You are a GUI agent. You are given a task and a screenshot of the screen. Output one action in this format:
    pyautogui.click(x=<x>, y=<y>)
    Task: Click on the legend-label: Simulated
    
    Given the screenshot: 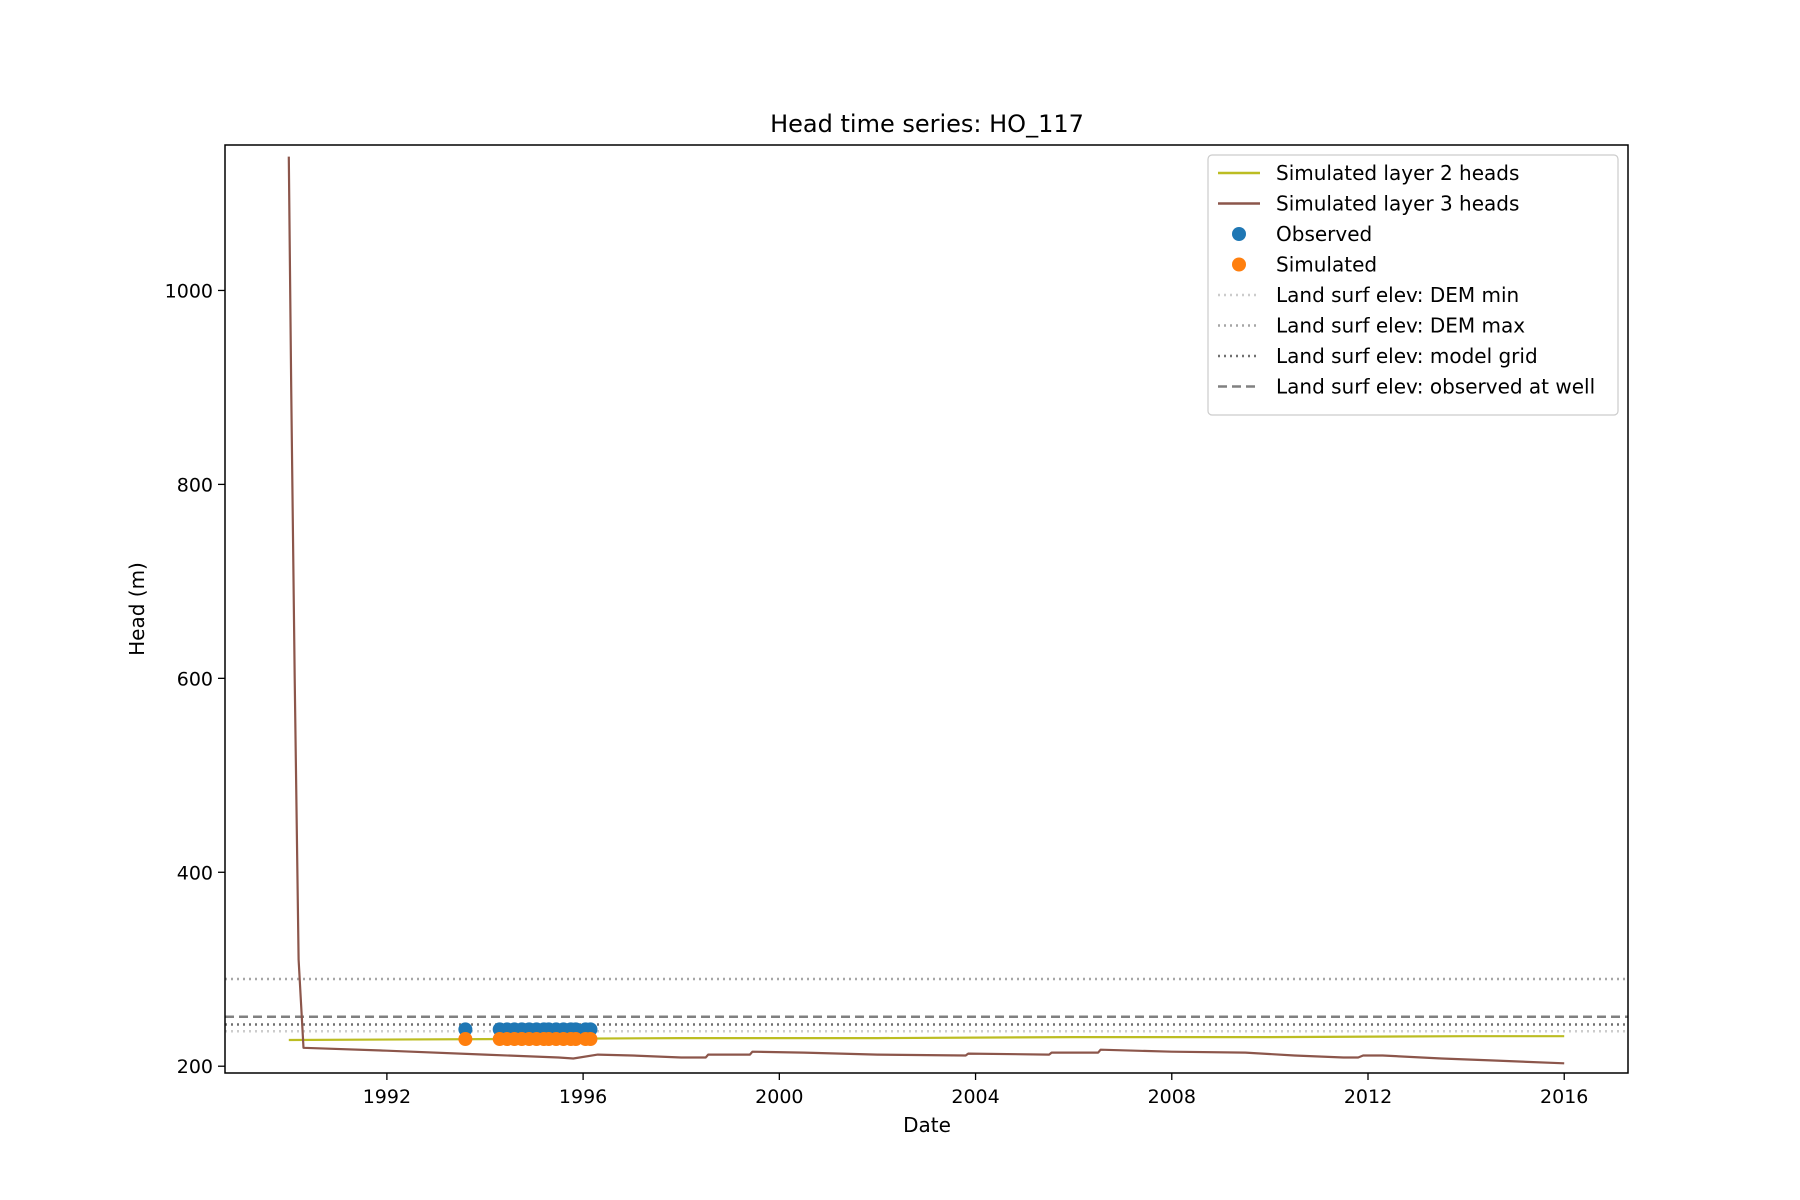 What is the action you would take?
    pyautogui.click(x=1326, y=265)
    